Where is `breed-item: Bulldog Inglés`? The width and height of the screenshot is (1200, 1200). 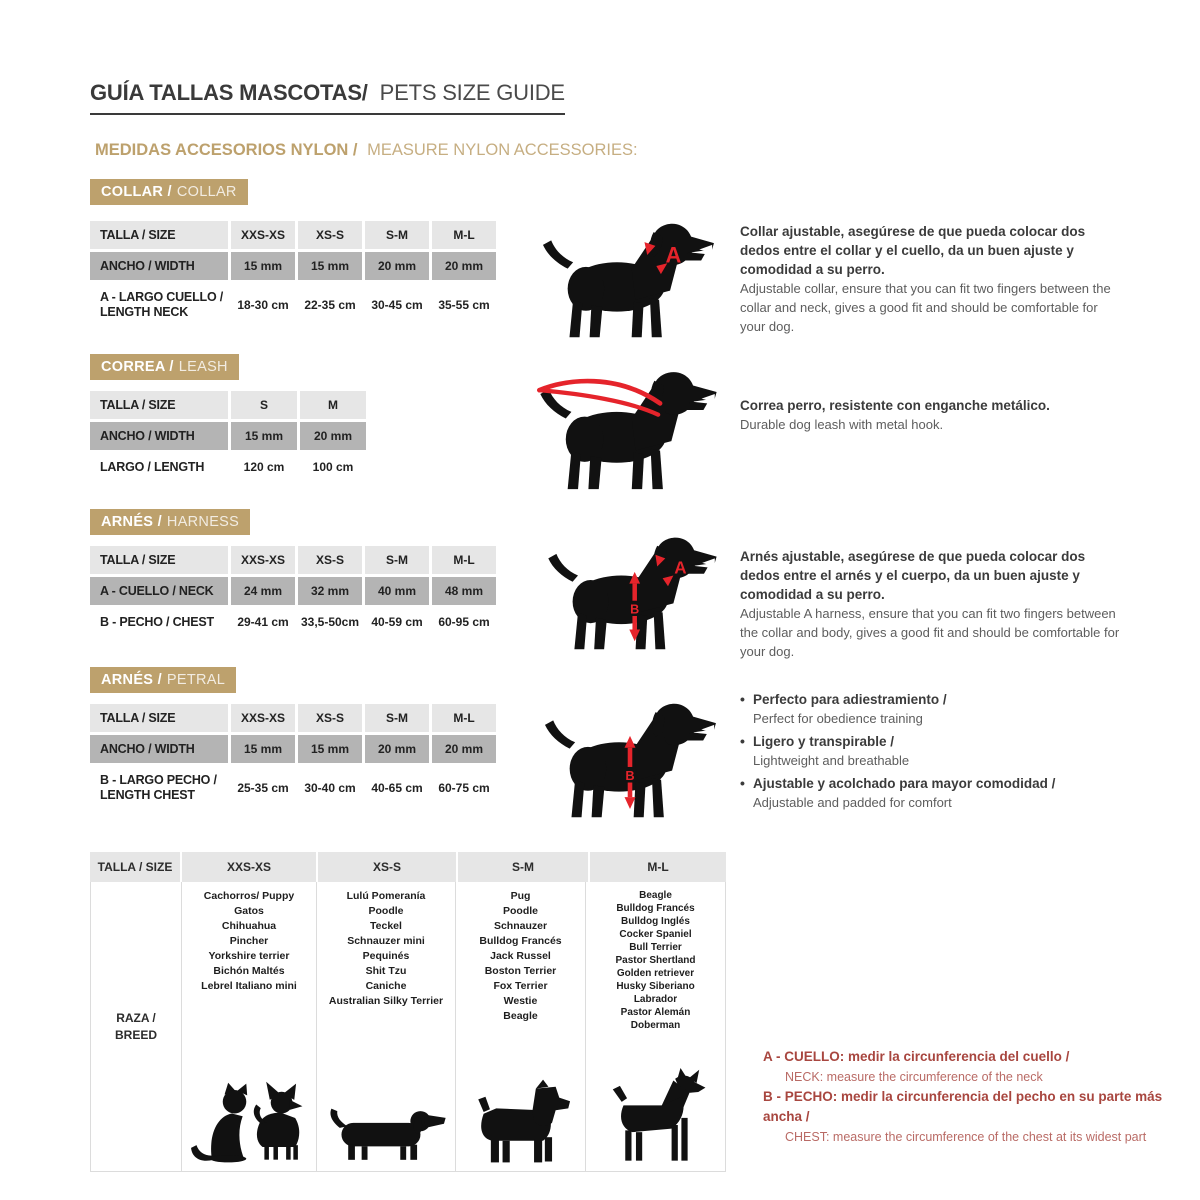 breed-item: Bulldog Inglés is located at coordinates (655, 921).